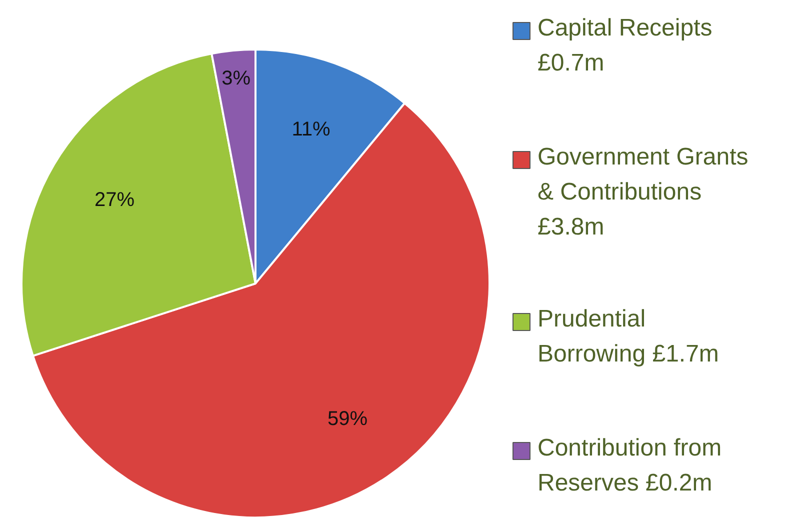 Image resolution: width=806 pixels, height=523 pixels. What do you see at coordinates (311, 129) in the screenshot?
I see `data-label: 11%` at bounding box center [311, 129].